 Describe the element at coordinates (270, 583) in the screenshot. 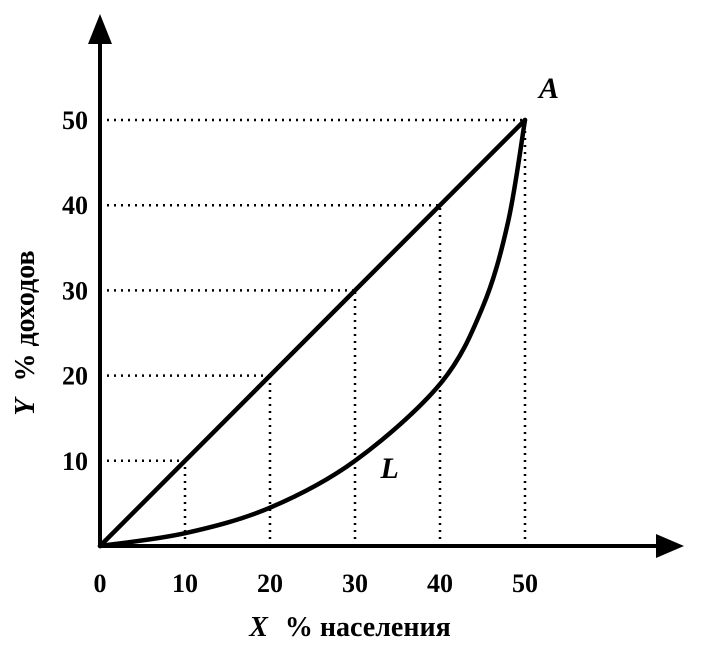

I see `x-tick-label: 20` at that location.